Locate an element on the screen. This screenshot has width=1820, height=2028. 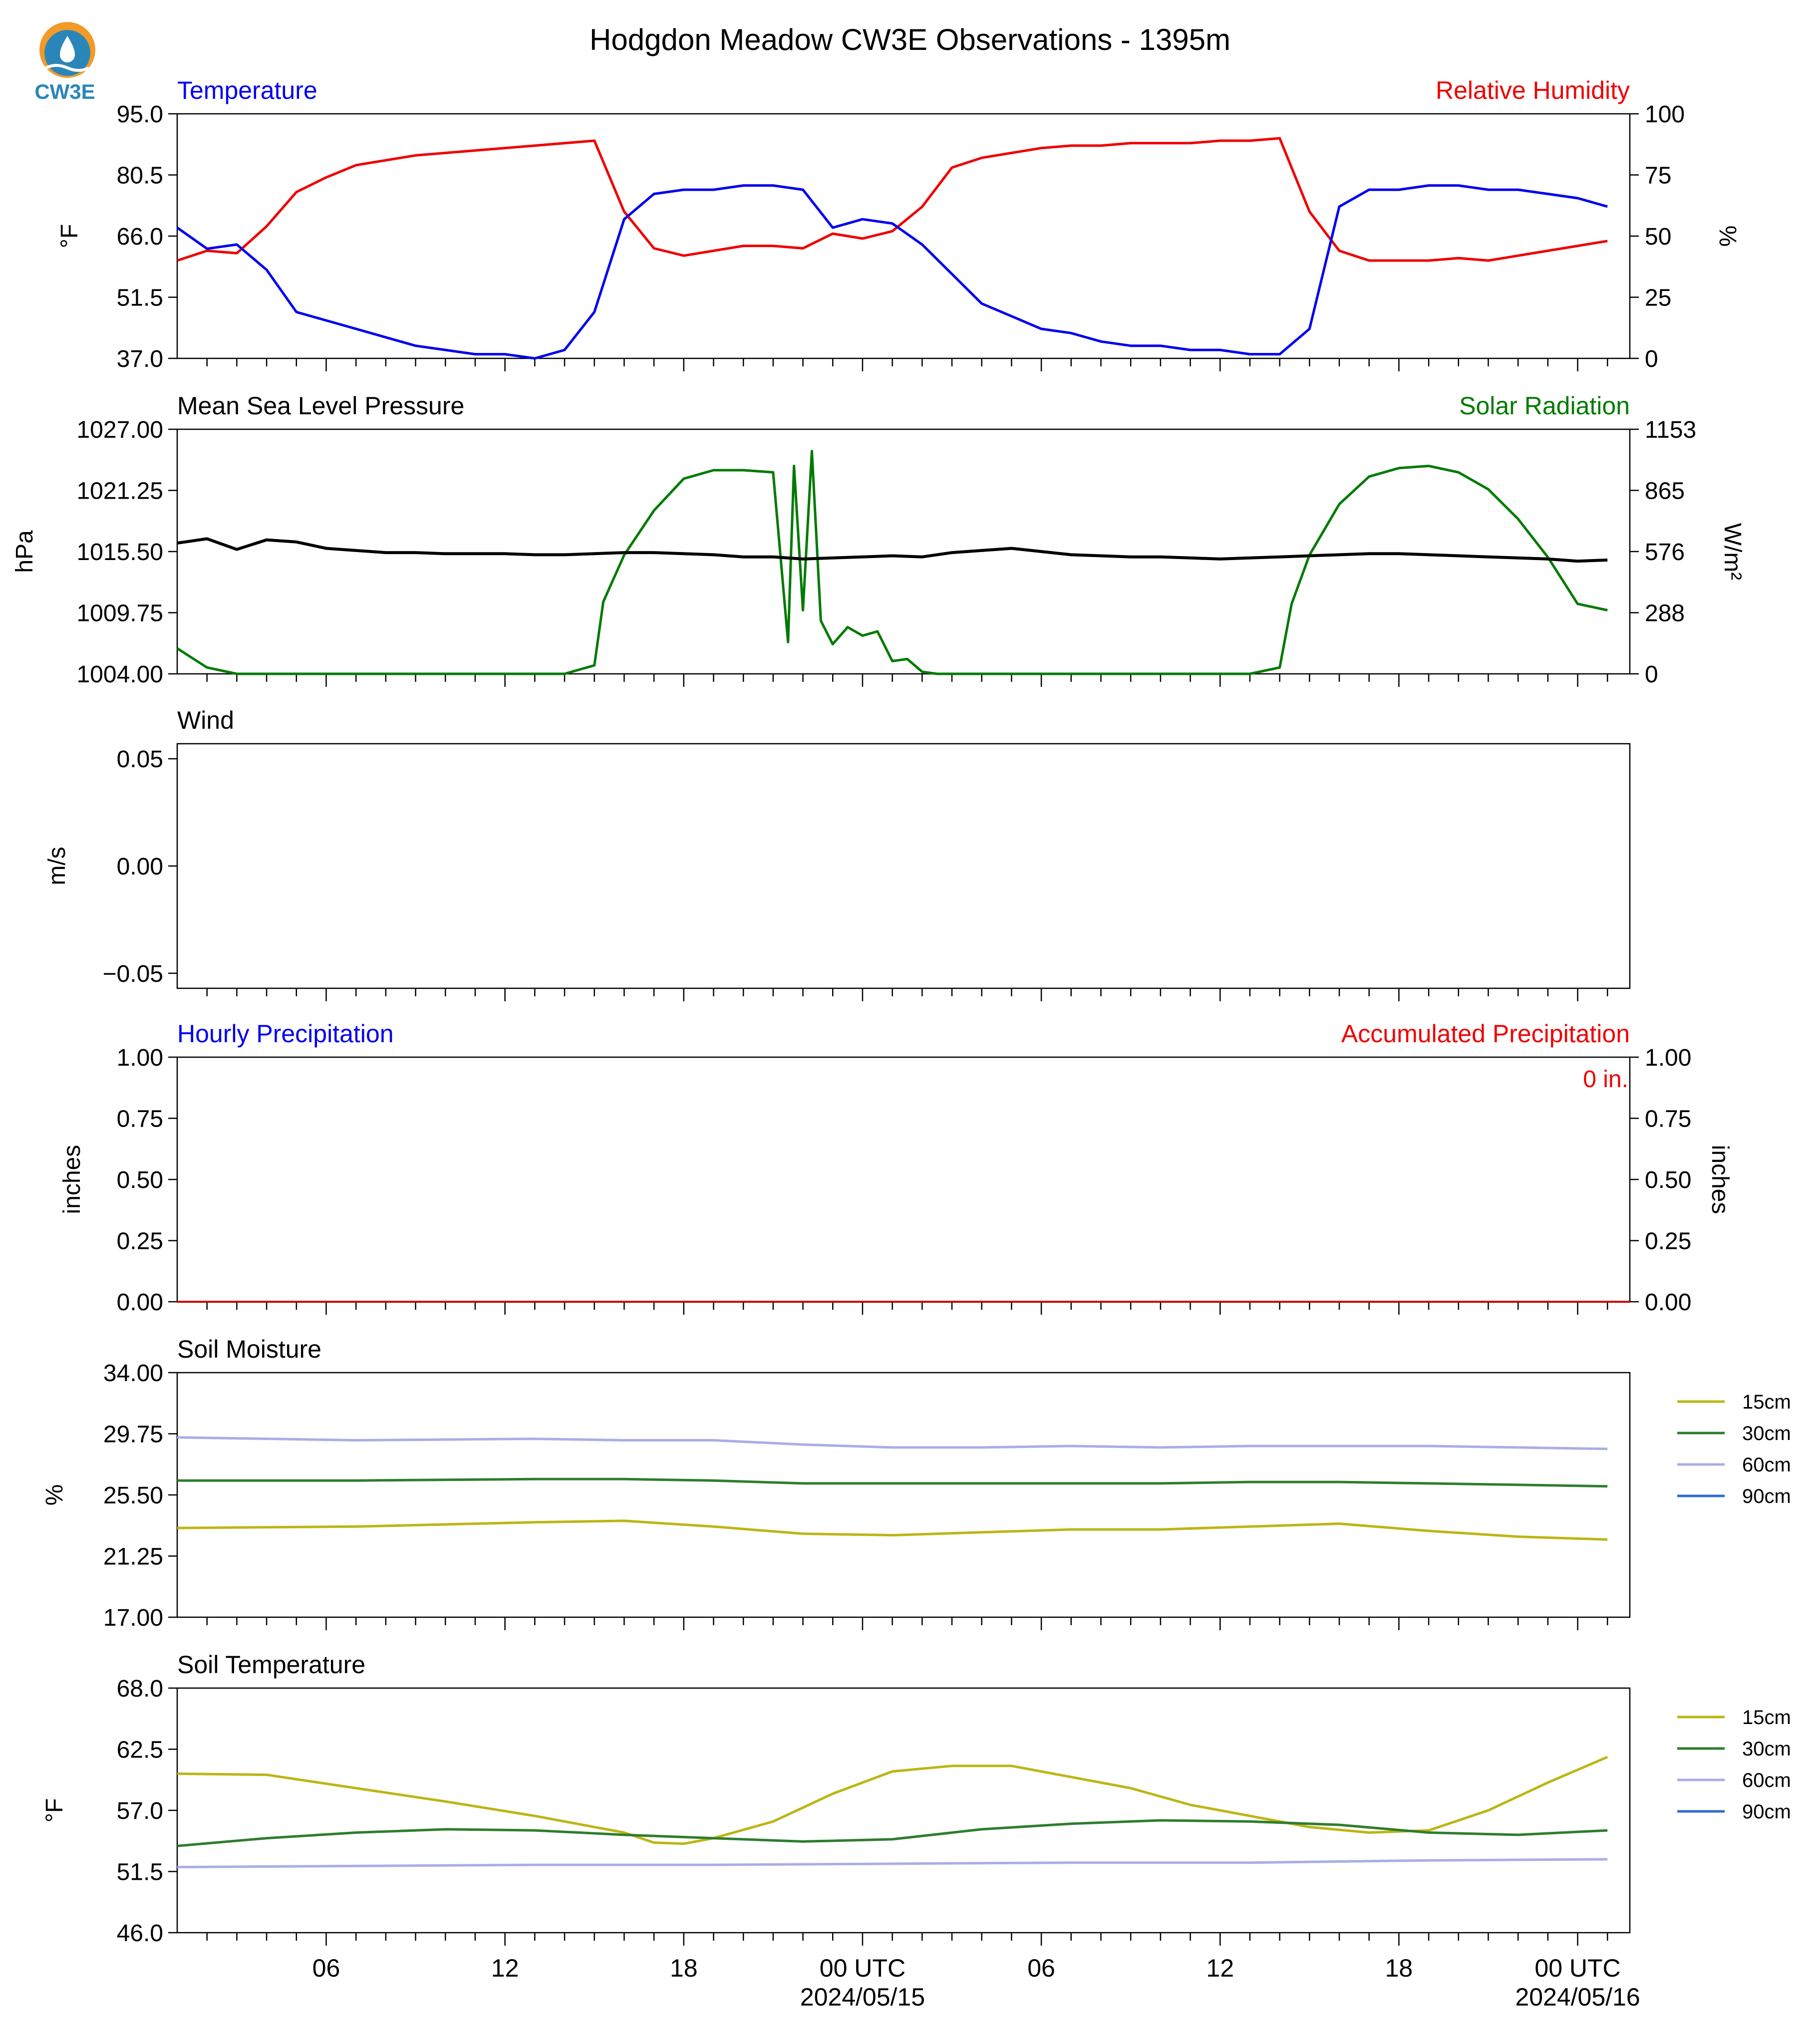
precip-ytick-right-label: 0.25 is located at coordinates (1668, 1241).